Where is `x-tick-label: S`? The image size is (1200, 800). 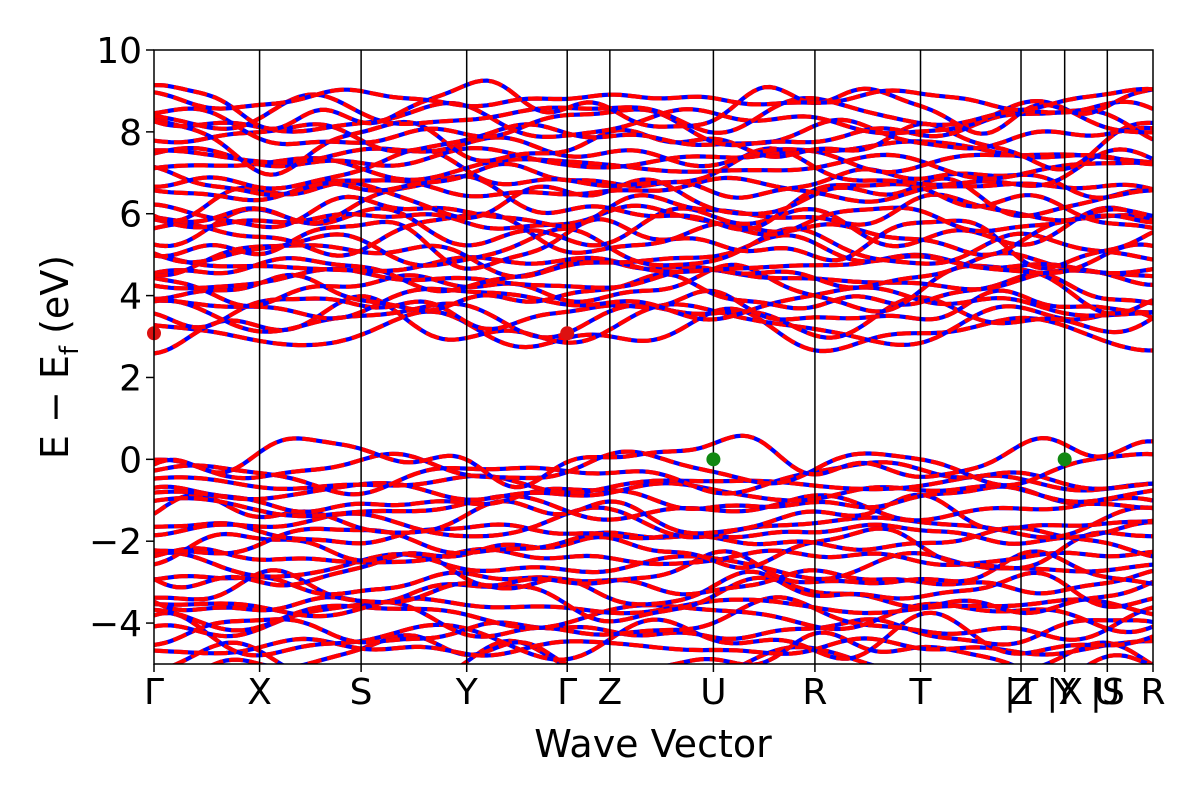 x-tick-label: S is located at coordinates (361, 692).